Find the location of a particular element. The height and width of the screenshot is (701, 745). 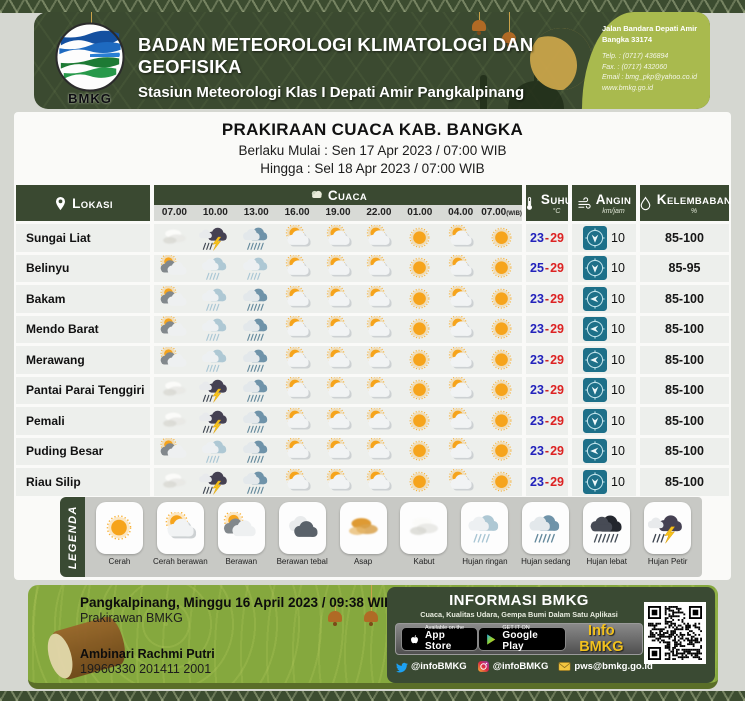

weather-cell-13.00 is located at coordinates (256, 360).